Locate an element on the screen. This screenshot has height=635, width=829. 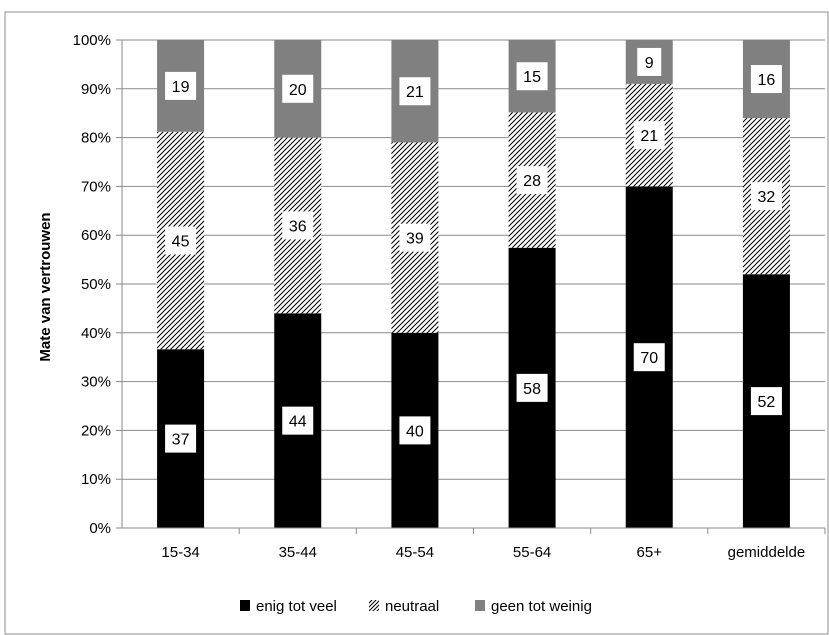
x-tick-label: 65+ is located at coordinates (650, 552).